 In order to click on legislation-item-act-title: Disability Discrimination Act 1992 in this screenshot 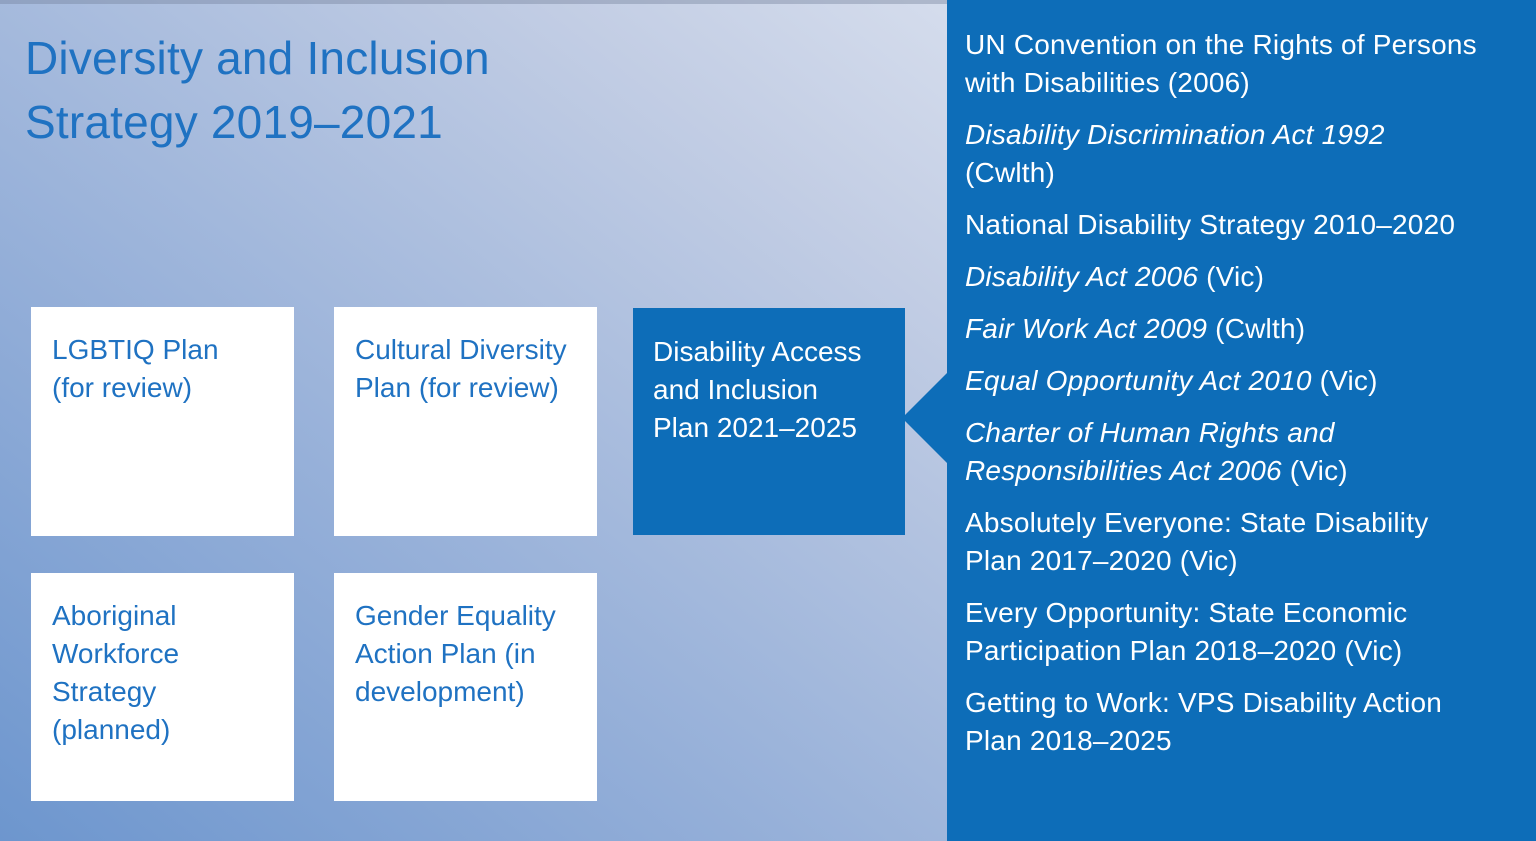, I will do `click(1175, 134)`.